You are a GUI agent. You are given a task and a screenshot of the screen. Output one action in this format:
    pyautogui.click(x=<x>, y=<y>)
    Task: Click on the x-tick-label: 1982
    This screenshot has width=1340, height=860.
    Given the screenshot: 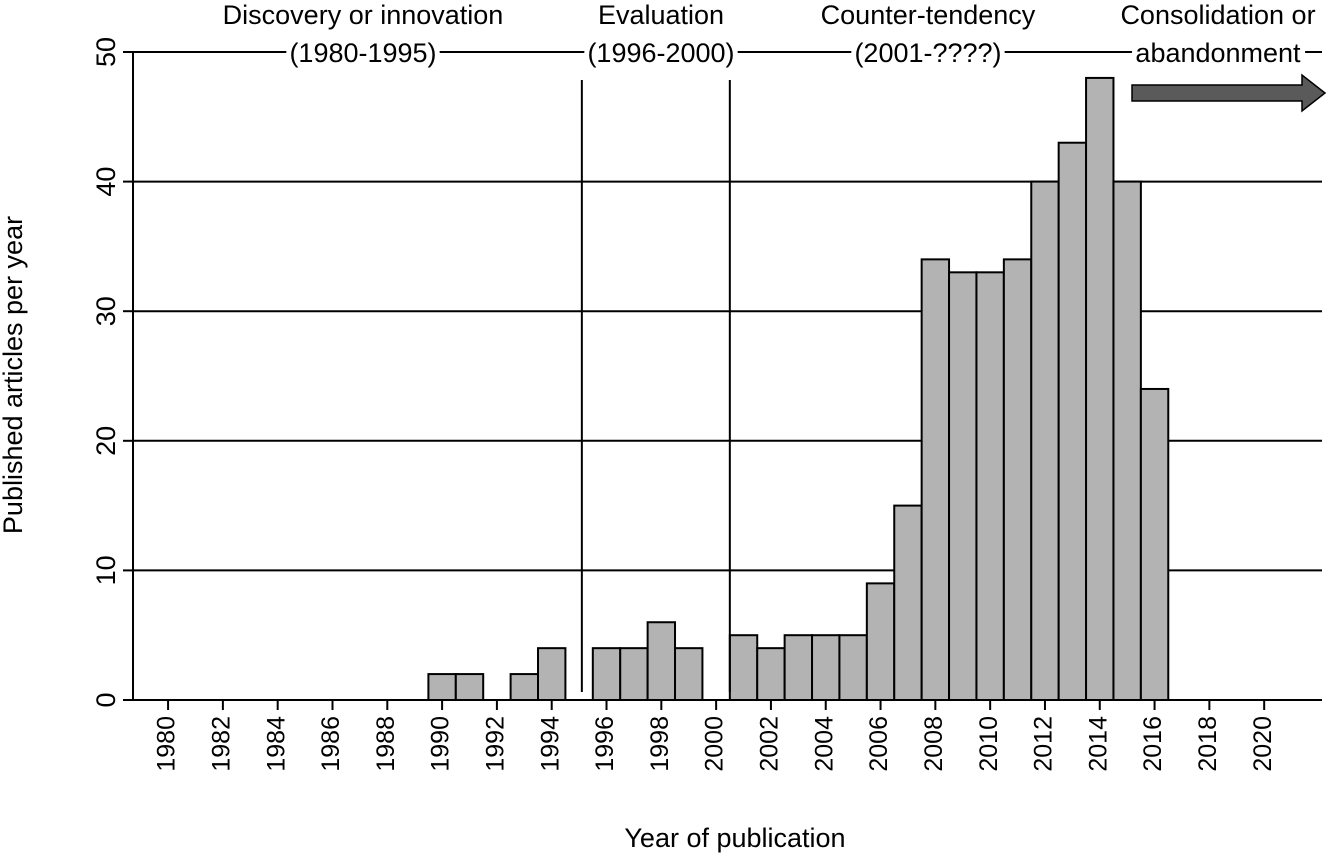 What is the action you would take?
    pyautogui.click(x=221, y=744)
    